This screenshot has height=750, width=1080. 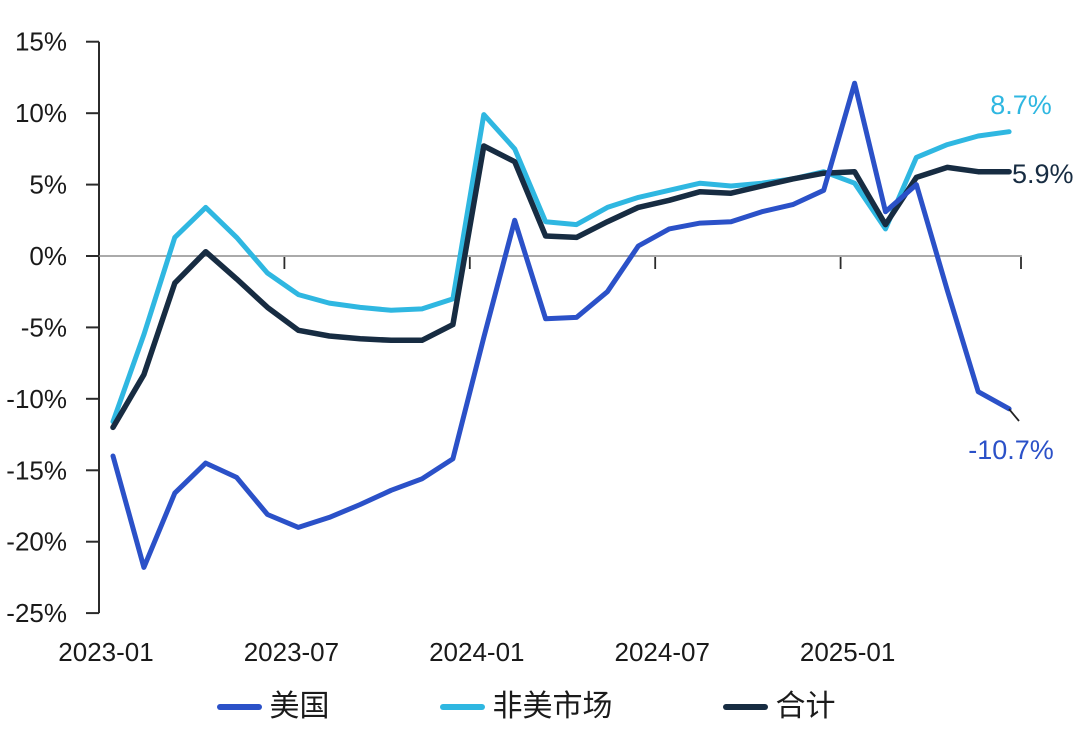 What do you see at coordinates (36, 470) in the screenshot?
I see `y-tick-label: -15%` at bounding box center [36, 470].